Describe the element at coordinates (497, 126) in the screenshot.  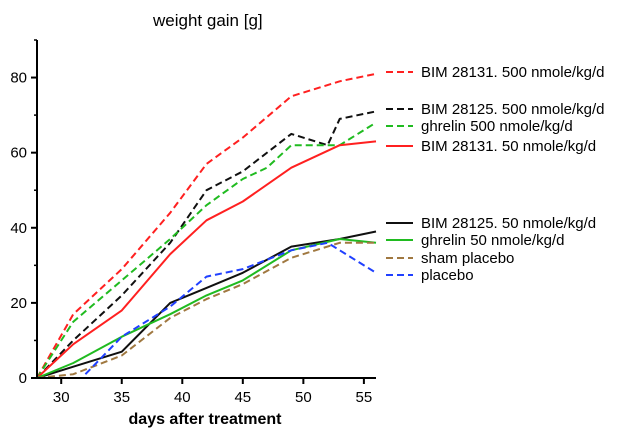
I see `legend-label: ghrelin 500 nmole/kg/d` at that location.